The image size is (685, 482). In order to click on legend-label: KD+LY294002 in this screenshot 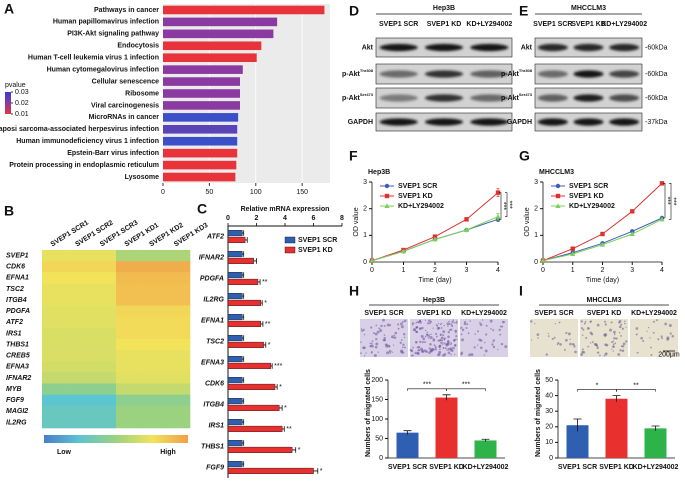, I will do `click(592, 206)`.